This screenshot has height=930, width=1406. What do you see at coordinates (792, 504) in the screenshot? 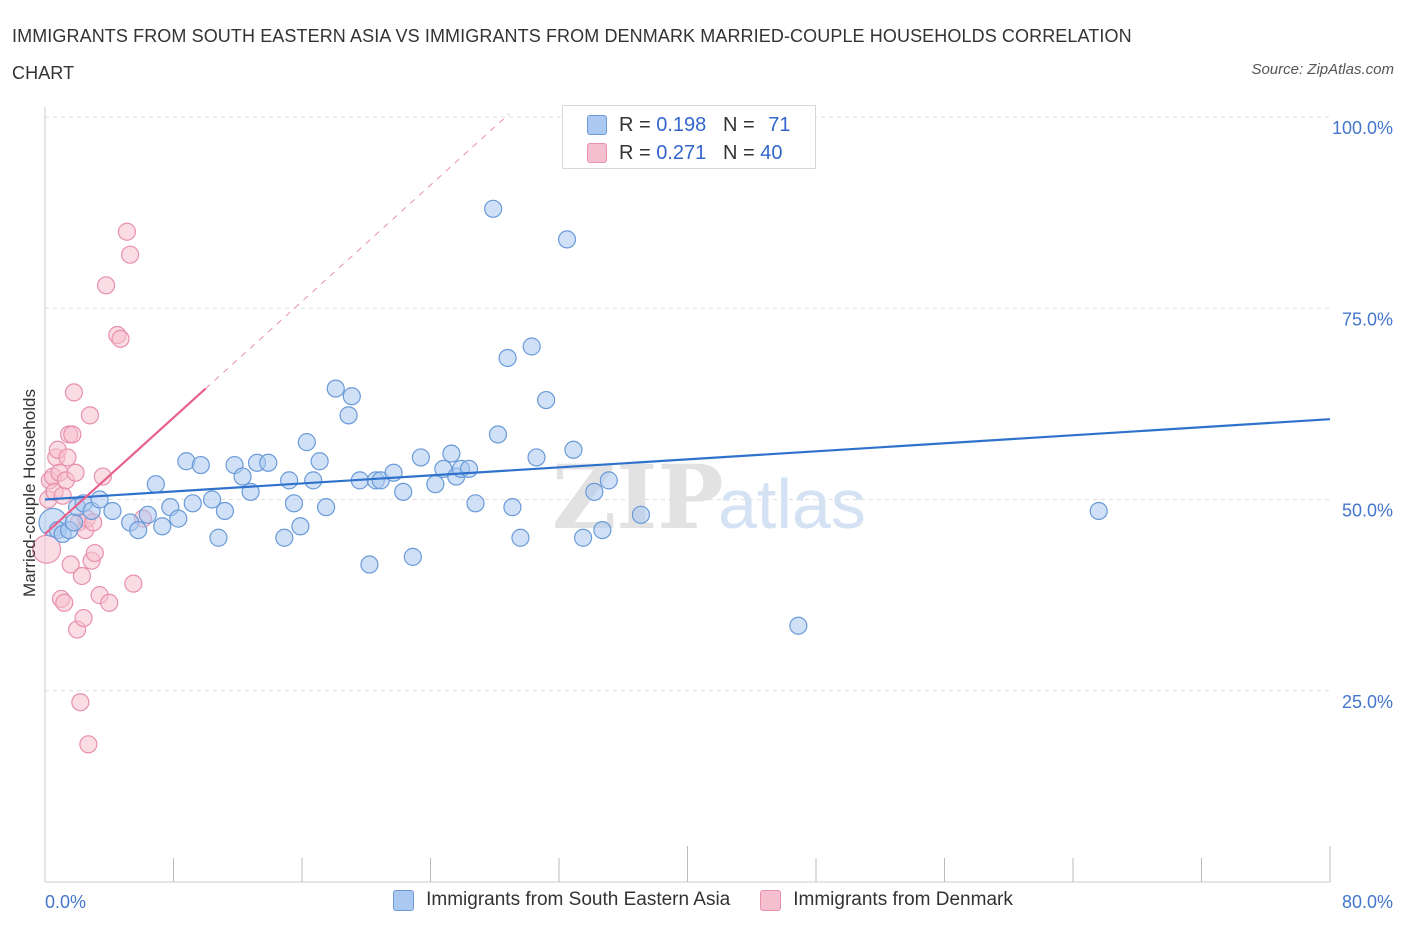
I see `watermark-atlas: atlas` at bounding box center [792, 504].